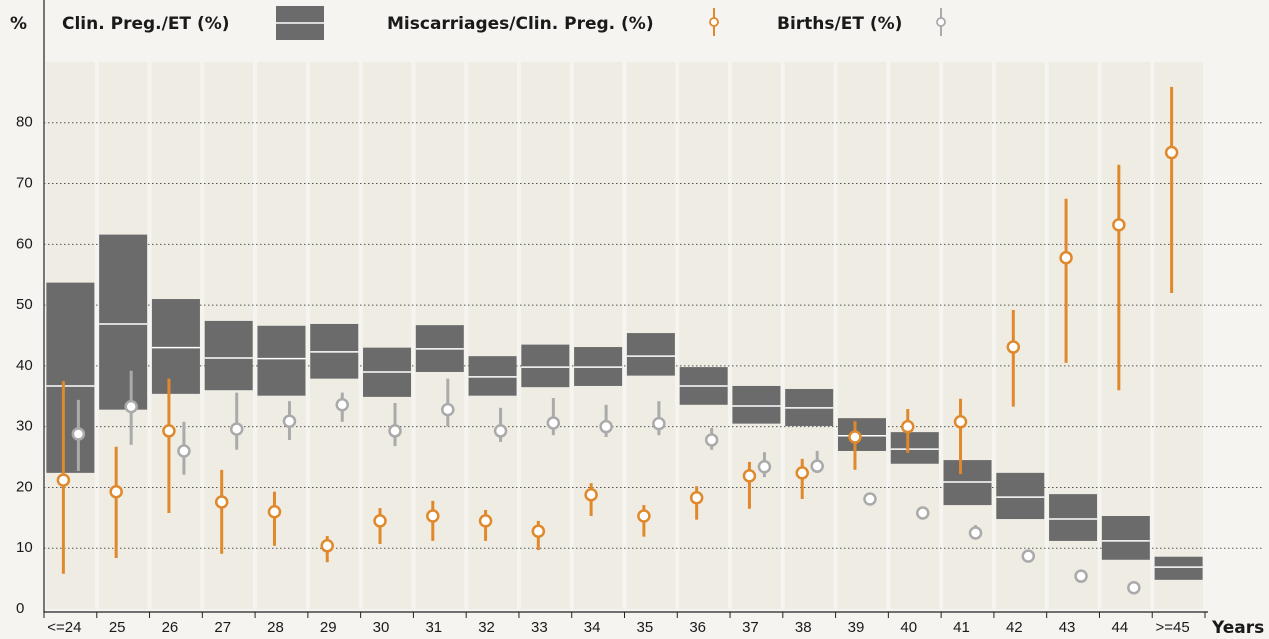  I want to click on y-tick-label: 20, so click(24, 486).